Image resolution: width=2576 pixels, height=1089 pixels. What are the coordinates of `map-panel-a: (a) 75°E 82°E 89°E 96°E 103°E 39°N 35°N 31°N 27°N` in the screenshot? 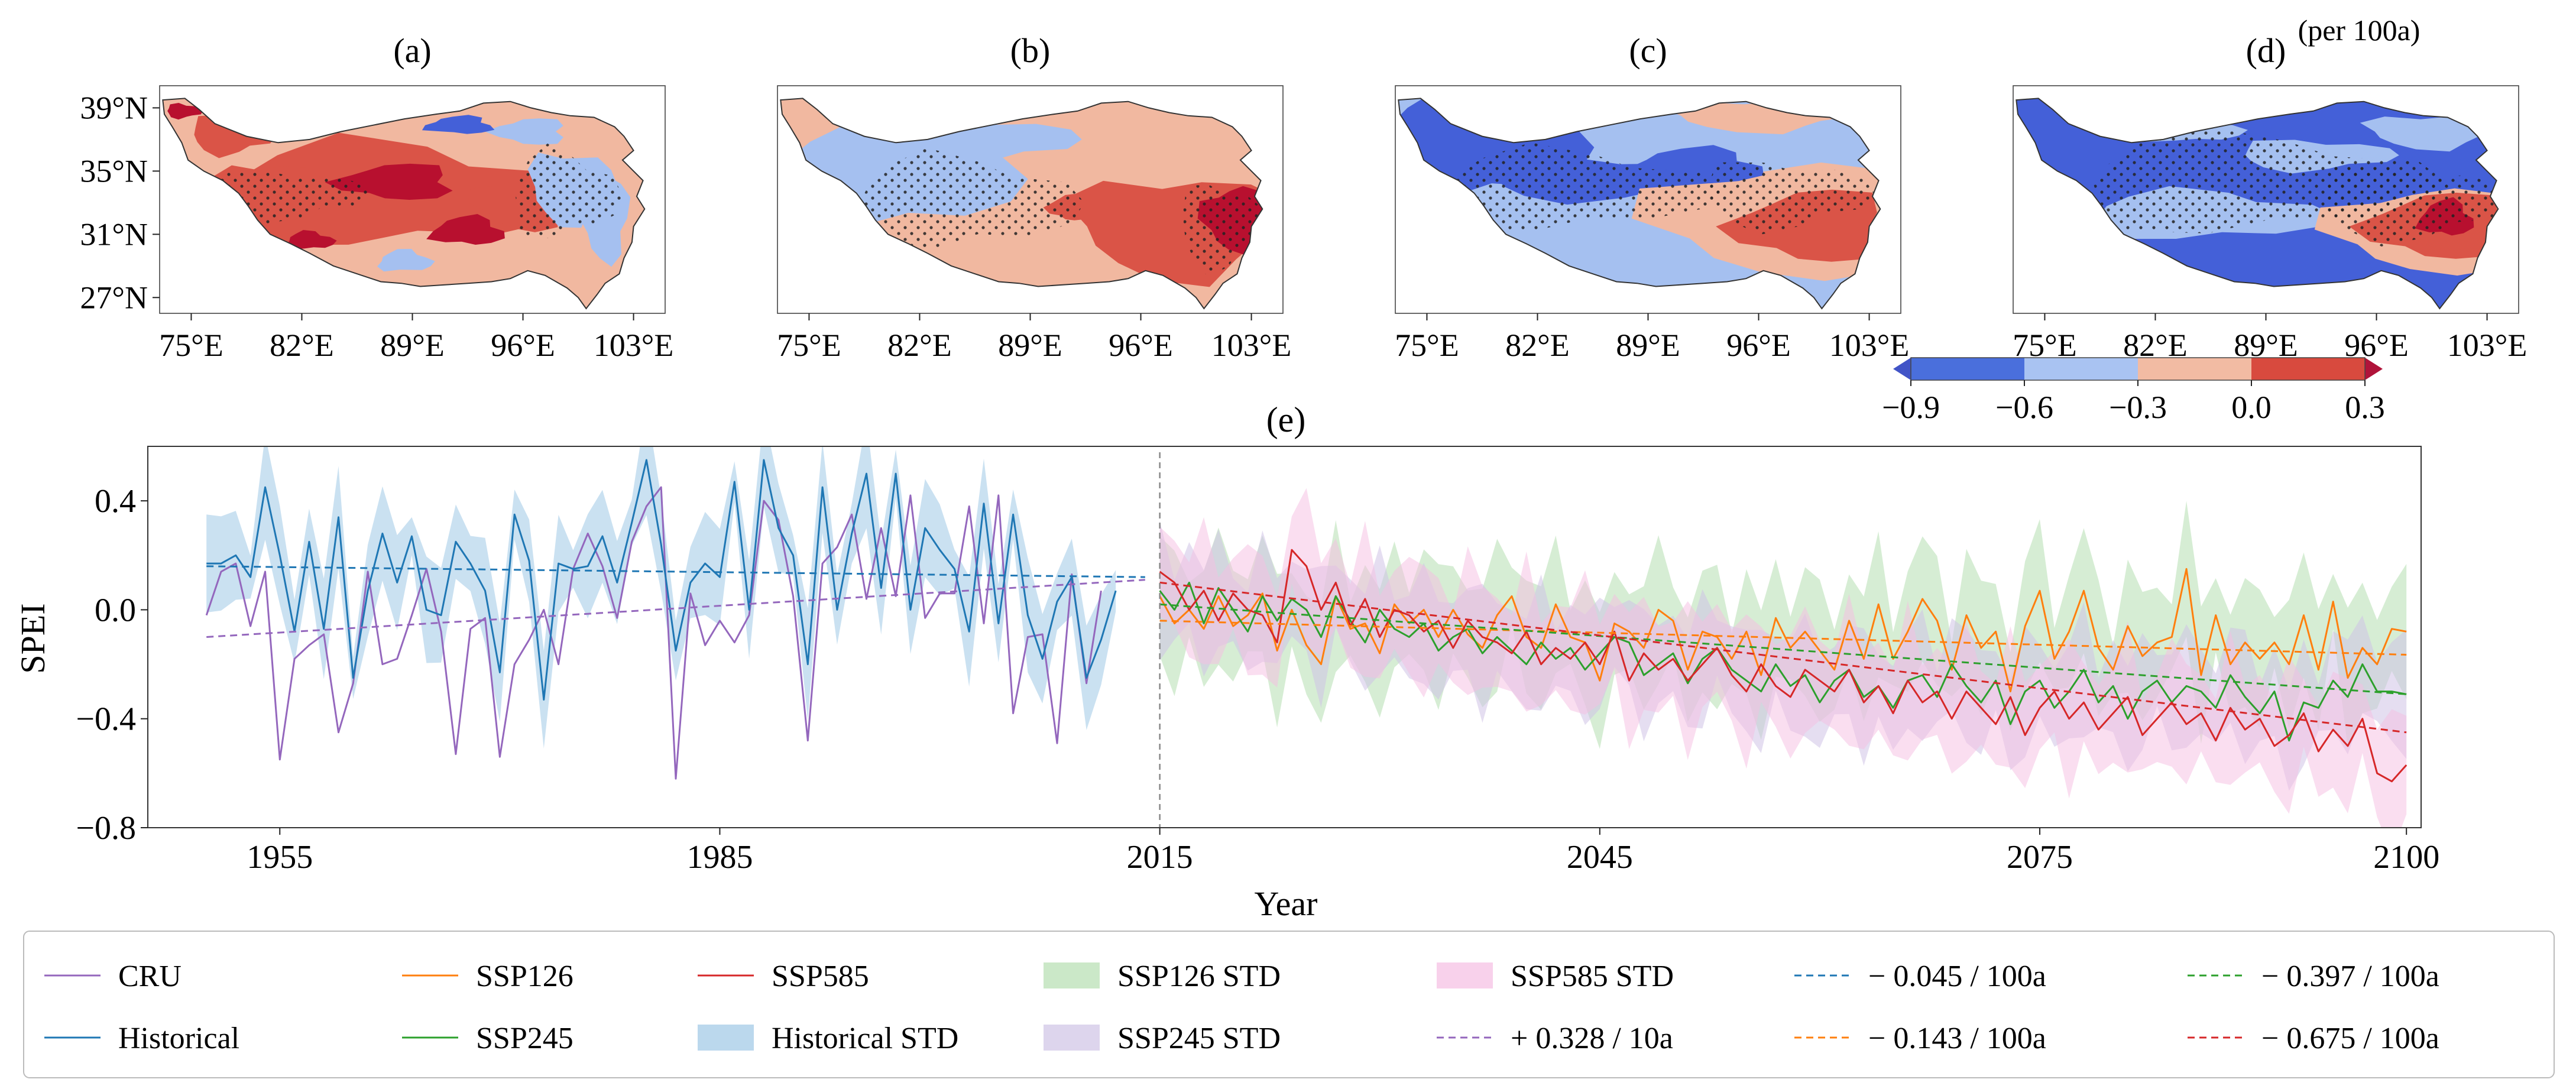 It's located at (376, 197).